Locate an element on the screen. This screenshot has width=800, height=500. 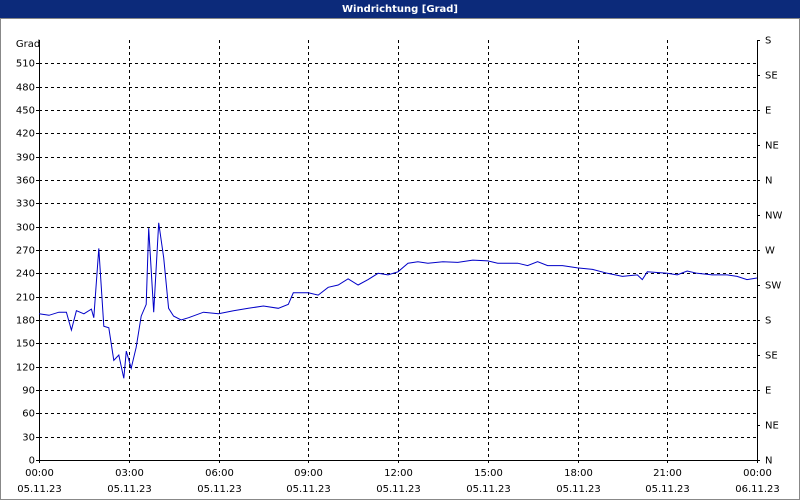
y-tick-label: 30 is located at coordinates (28, 438).